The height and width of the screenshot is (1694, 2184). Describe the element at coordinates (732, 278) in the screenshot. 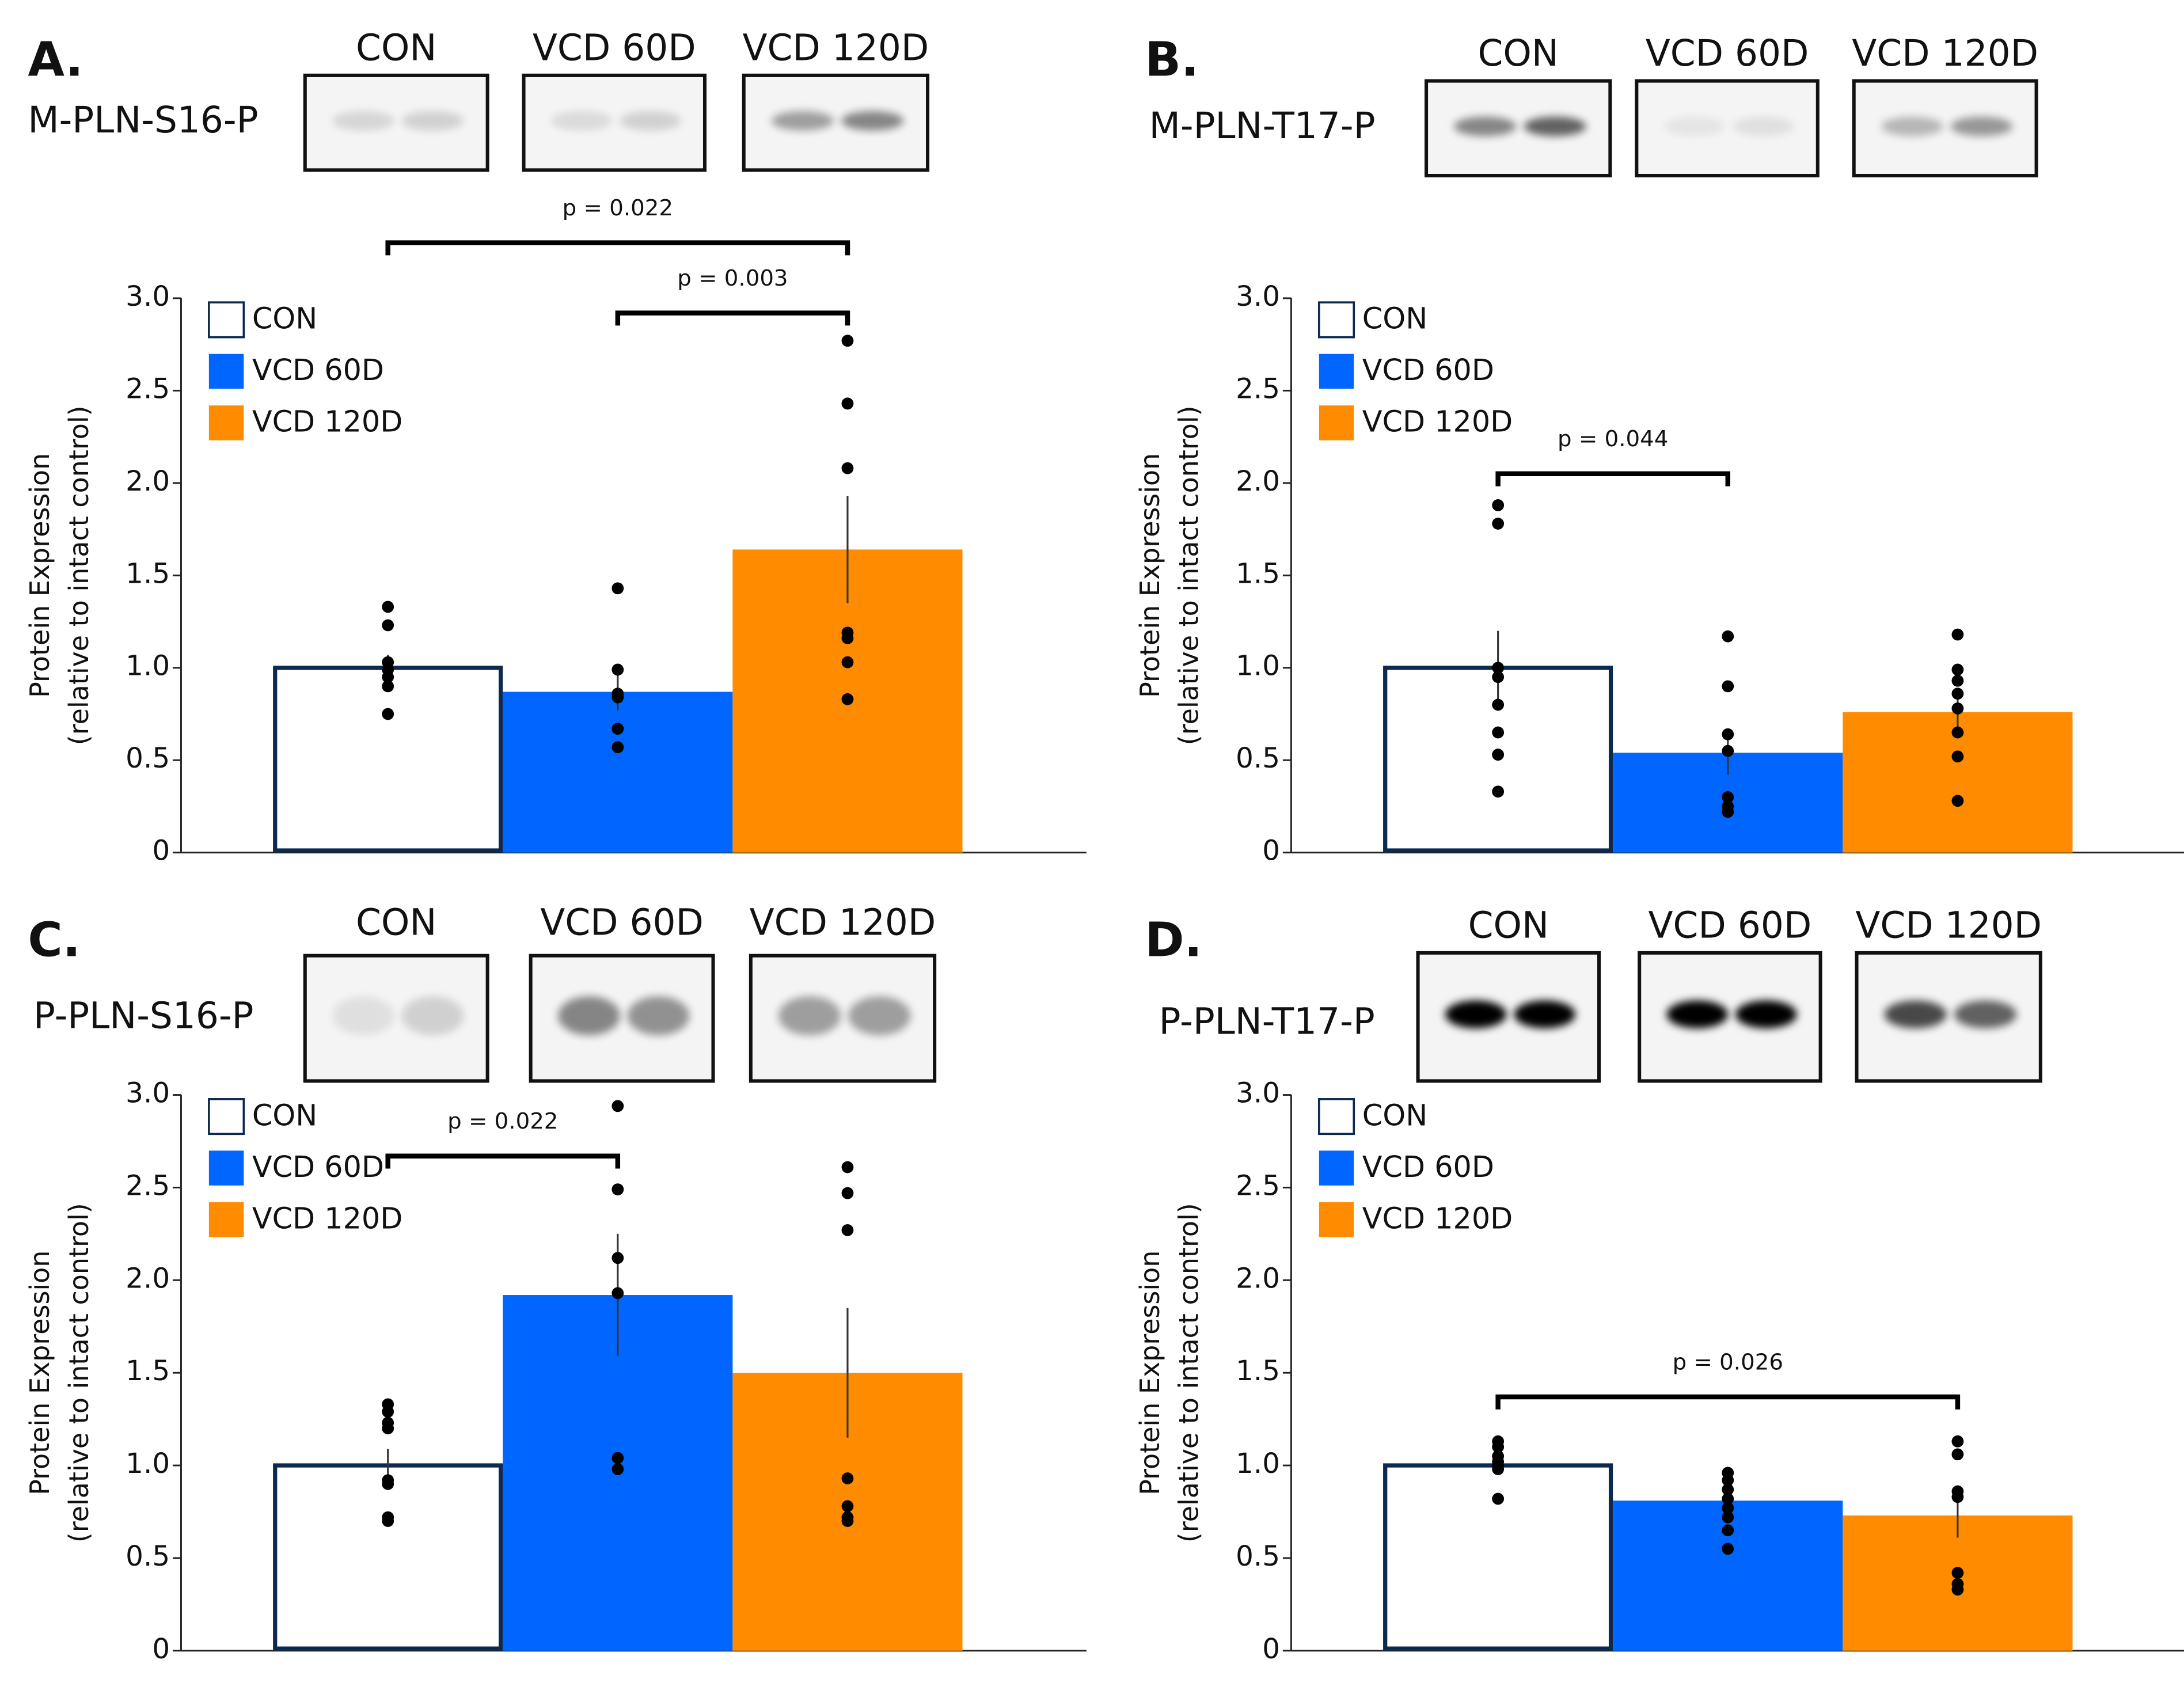

I see `significance-label: p = 0.003` at that location.